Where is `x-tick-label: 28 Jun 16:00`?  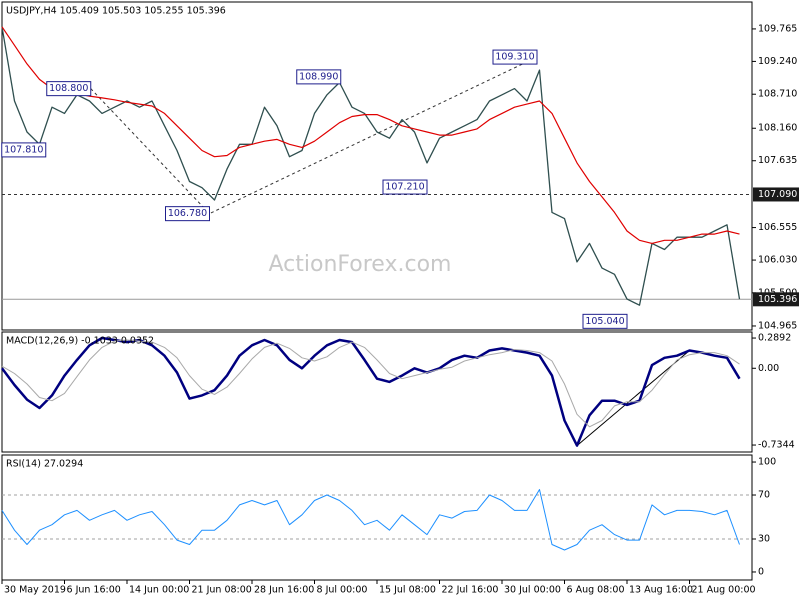 x-tick-label: 28 Jun 16:00 is located at coordinates (284, 590).